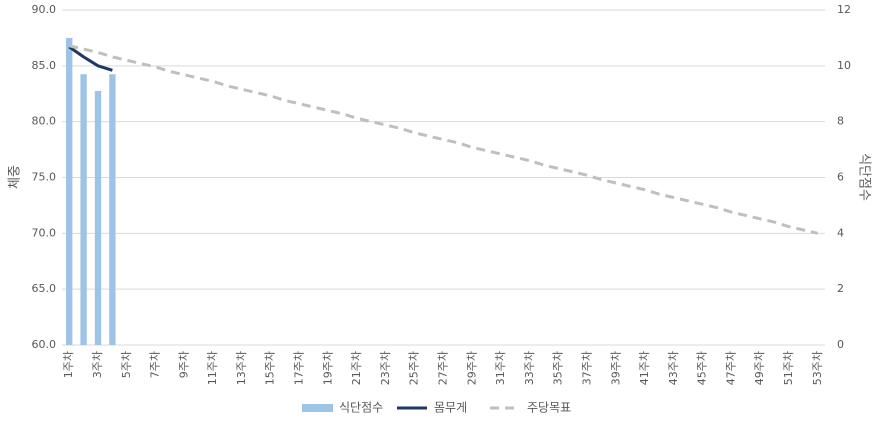 The image size is (881, 421). Describe the element at coordinates (15, 177) in the screenshot. I see `y-axis-title: 체중` at that location.